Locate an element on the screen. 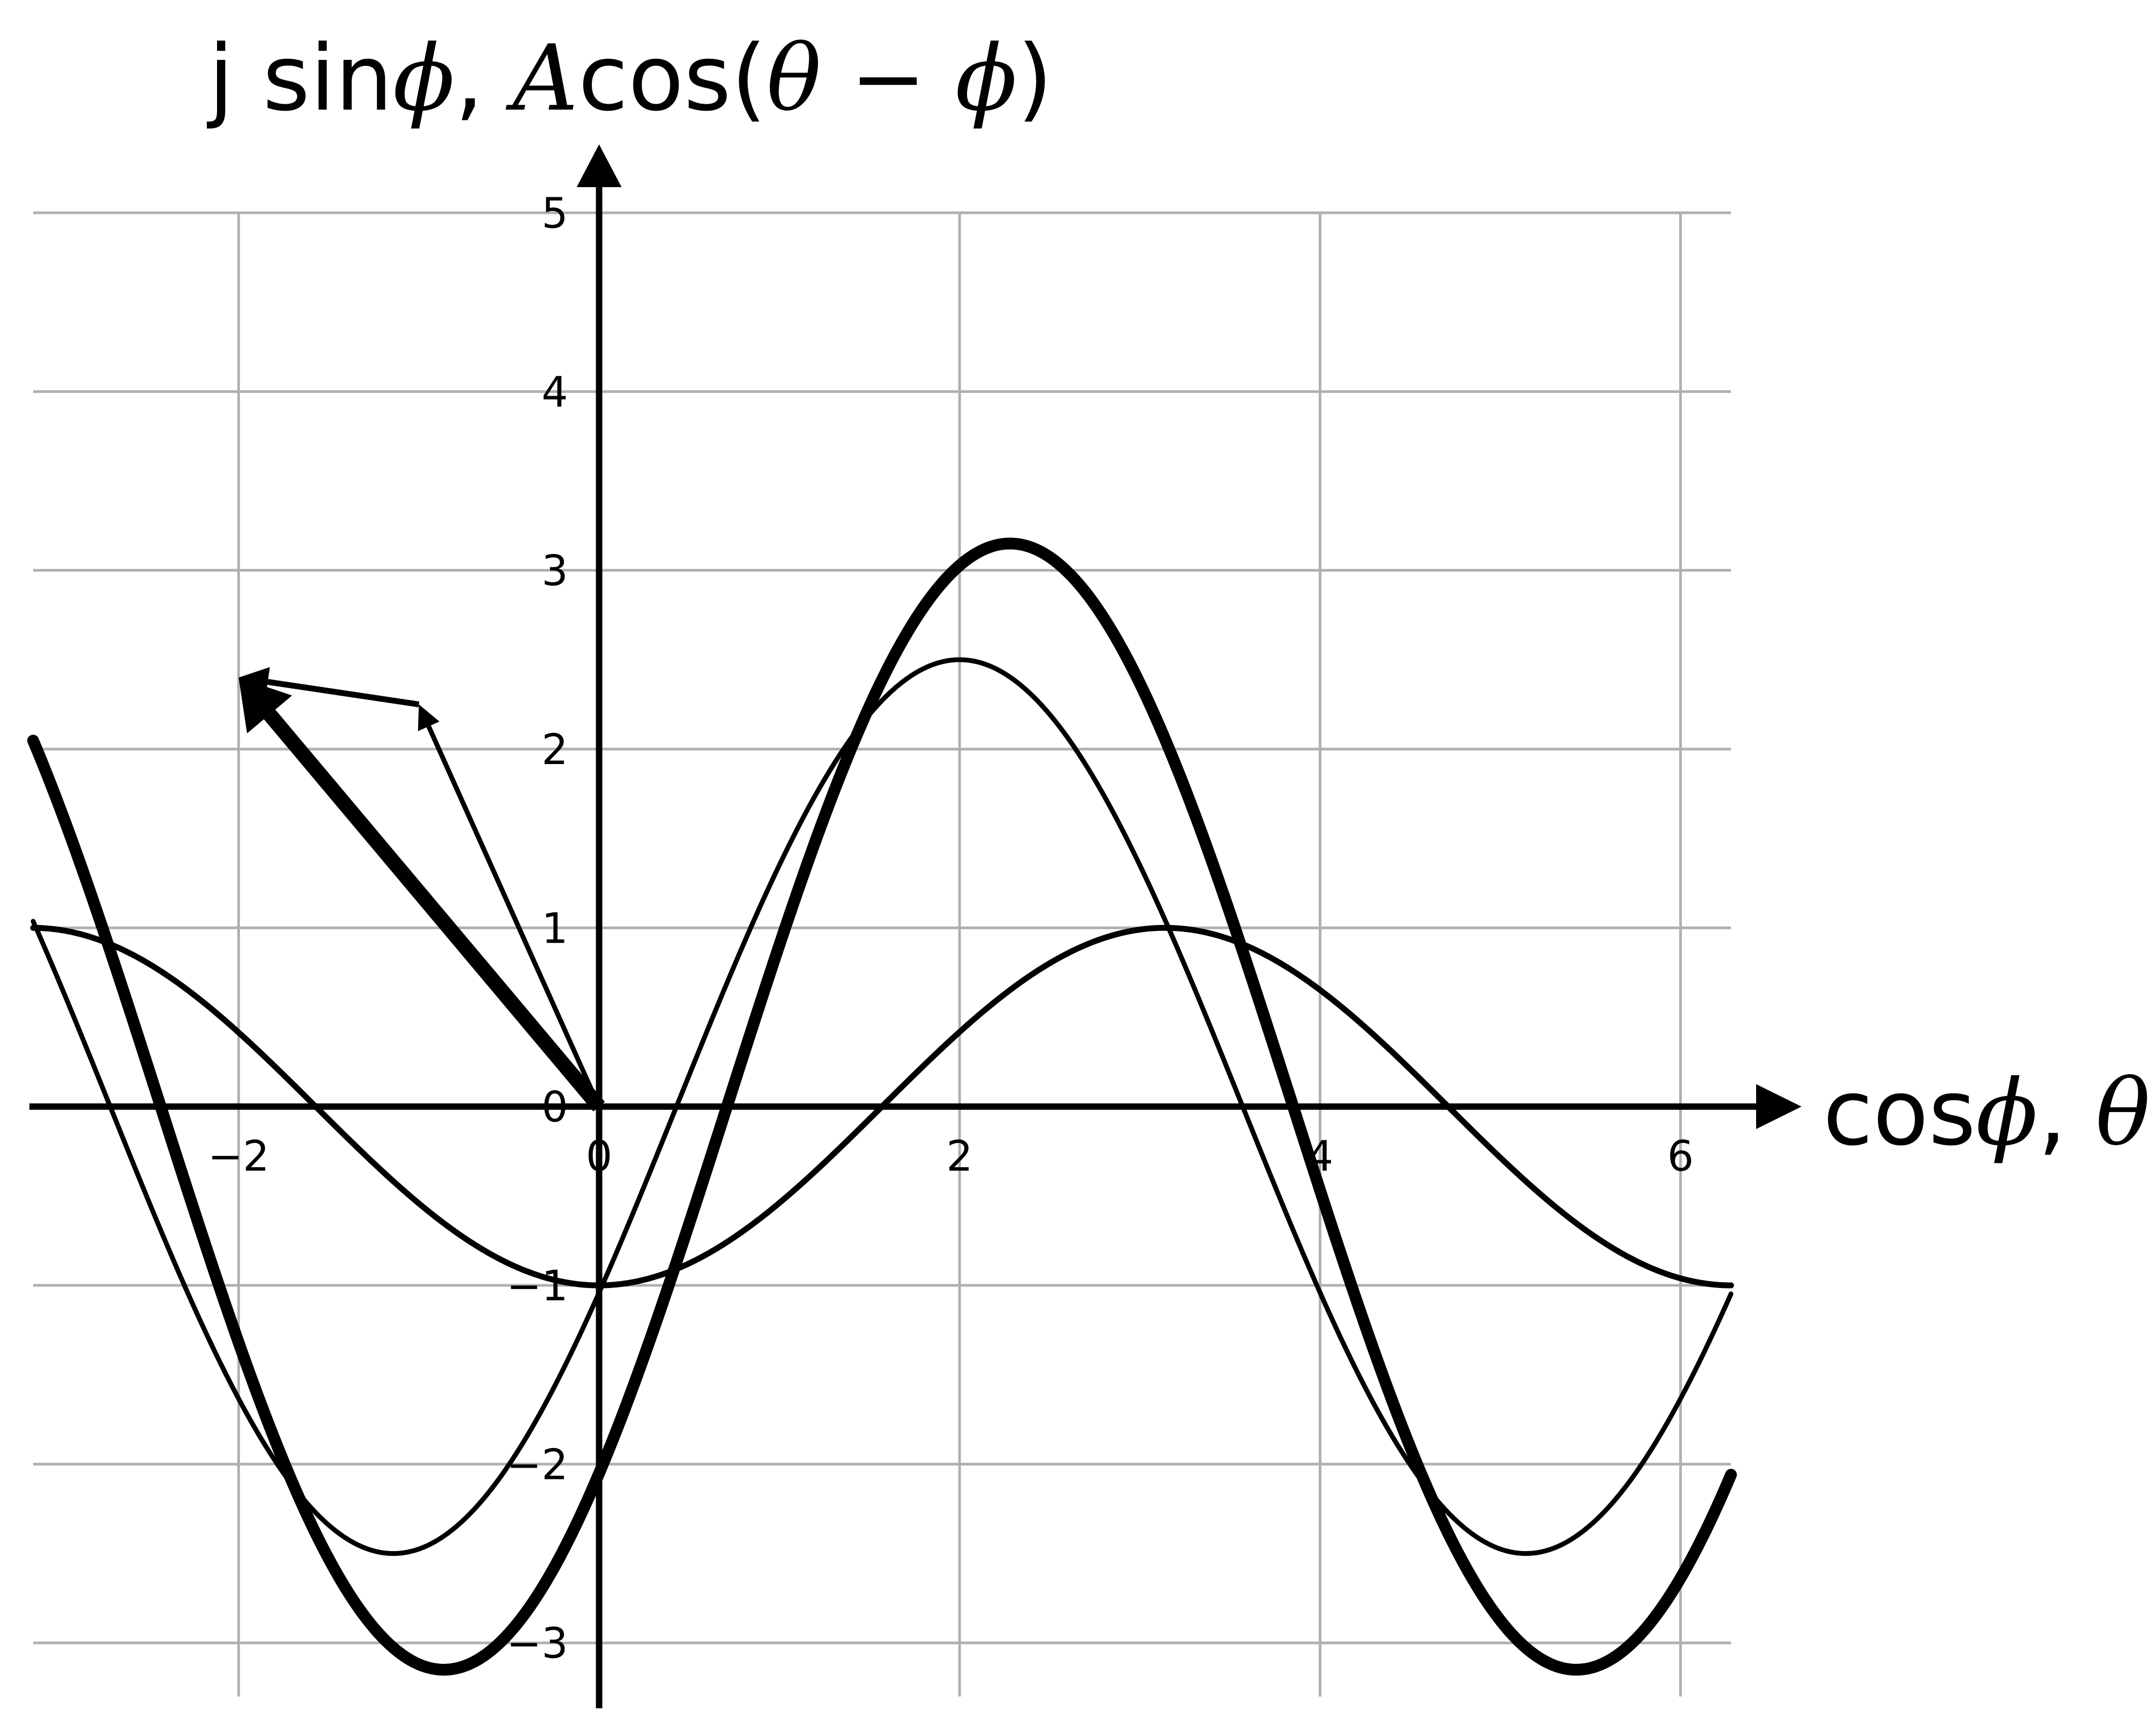  y-tick-label-7: 4 is located at coordinates (555, 393).